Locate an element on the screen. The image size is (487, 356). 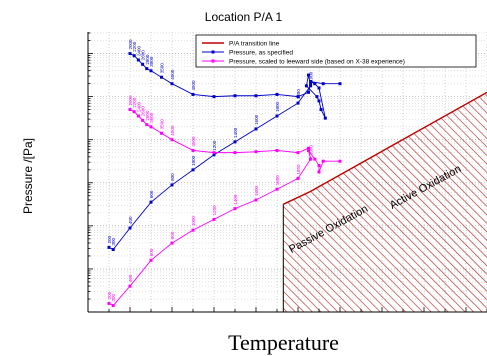
point-label: 1600 is located at coordinates (256, 190).